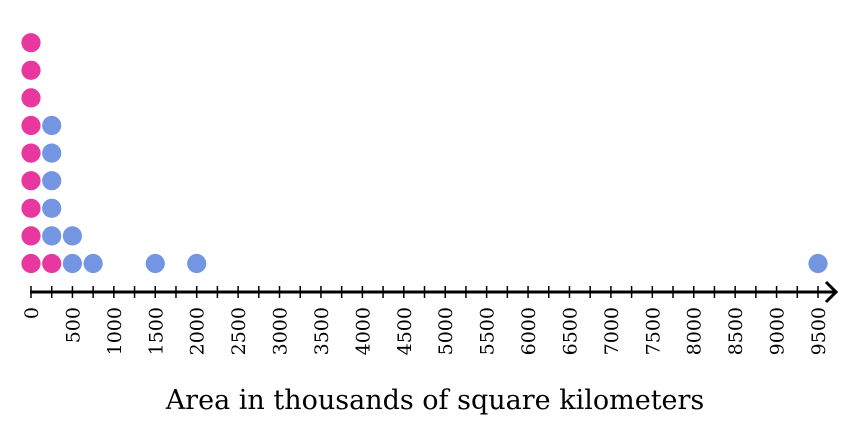 Image resolution: width=856 pixels, height=438 pixels. Describe the element at coordinates (612, 331) in the screenshot. I see `x-tick-label: 7000` at that location.